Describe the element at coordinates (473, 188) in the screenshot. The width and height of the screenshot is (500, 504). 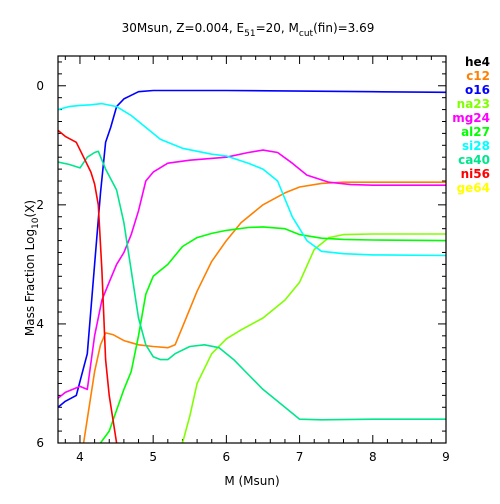
I see `legend-item-ge64: ge64` at that location.